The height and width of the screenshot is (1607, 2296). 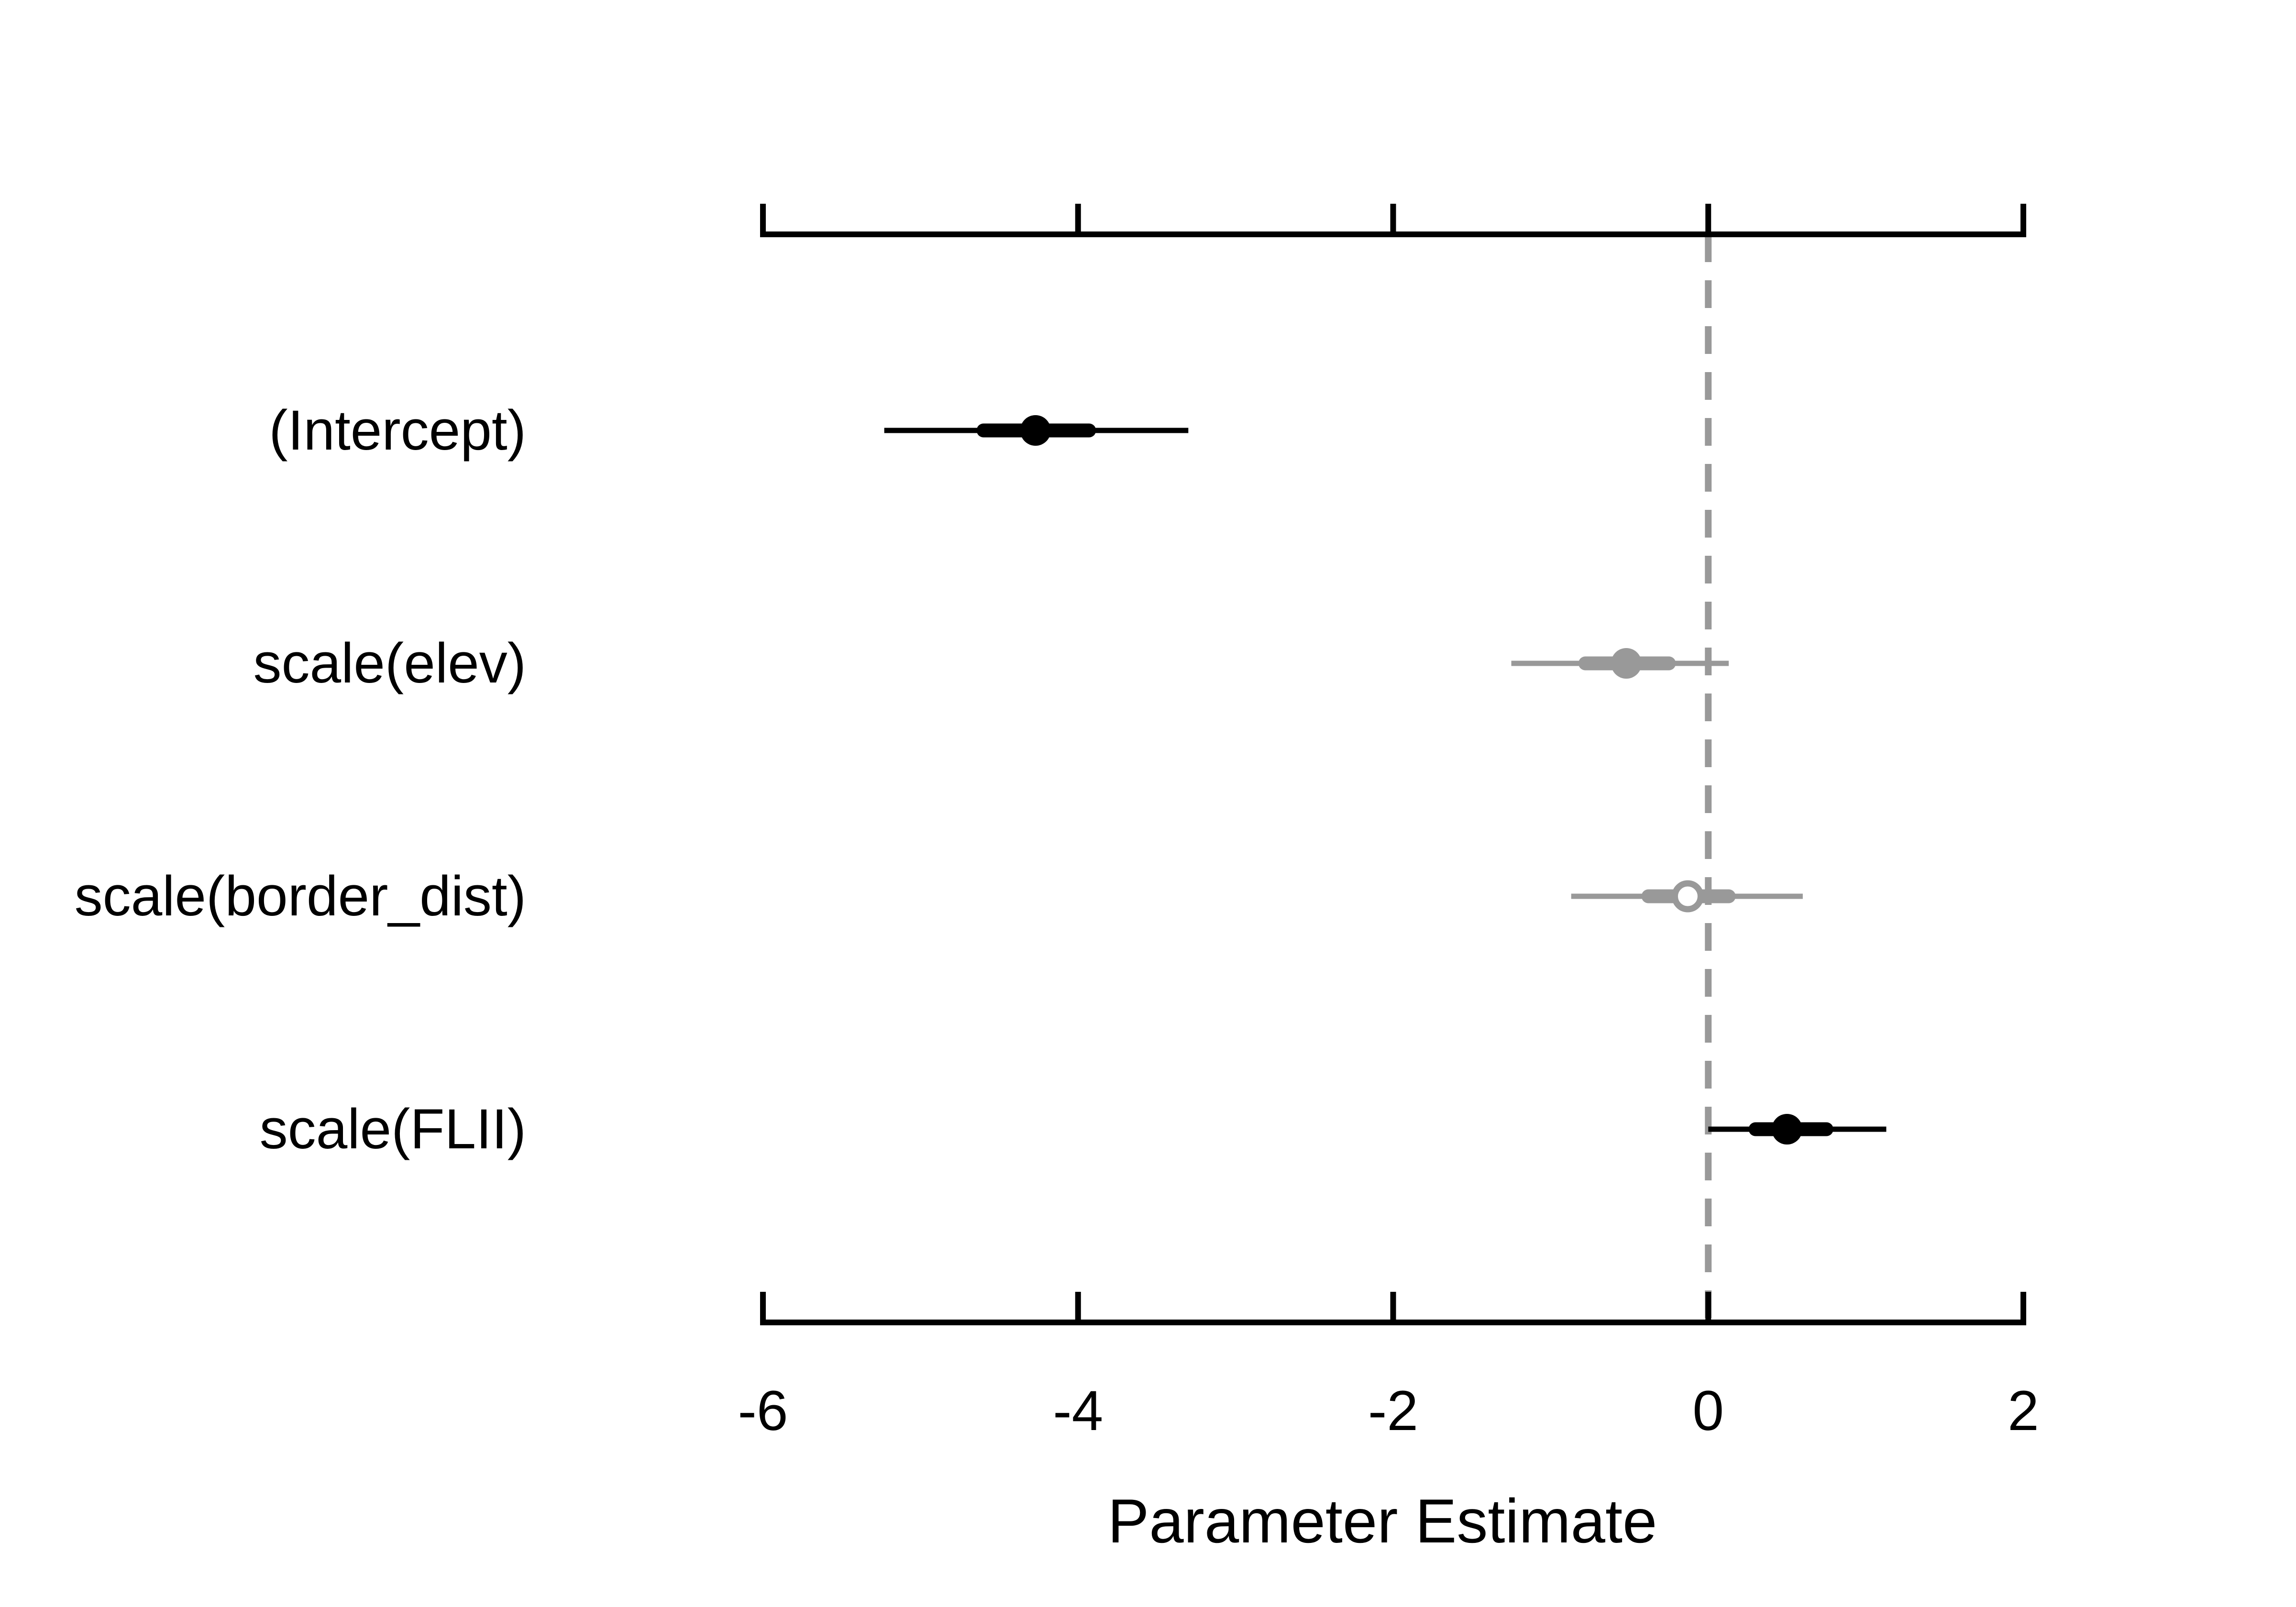 What do you see at coordinates (2024, 1410) in the screenshot?
I see `x-tick-label: 2` at bounding box center [2024, 1410].